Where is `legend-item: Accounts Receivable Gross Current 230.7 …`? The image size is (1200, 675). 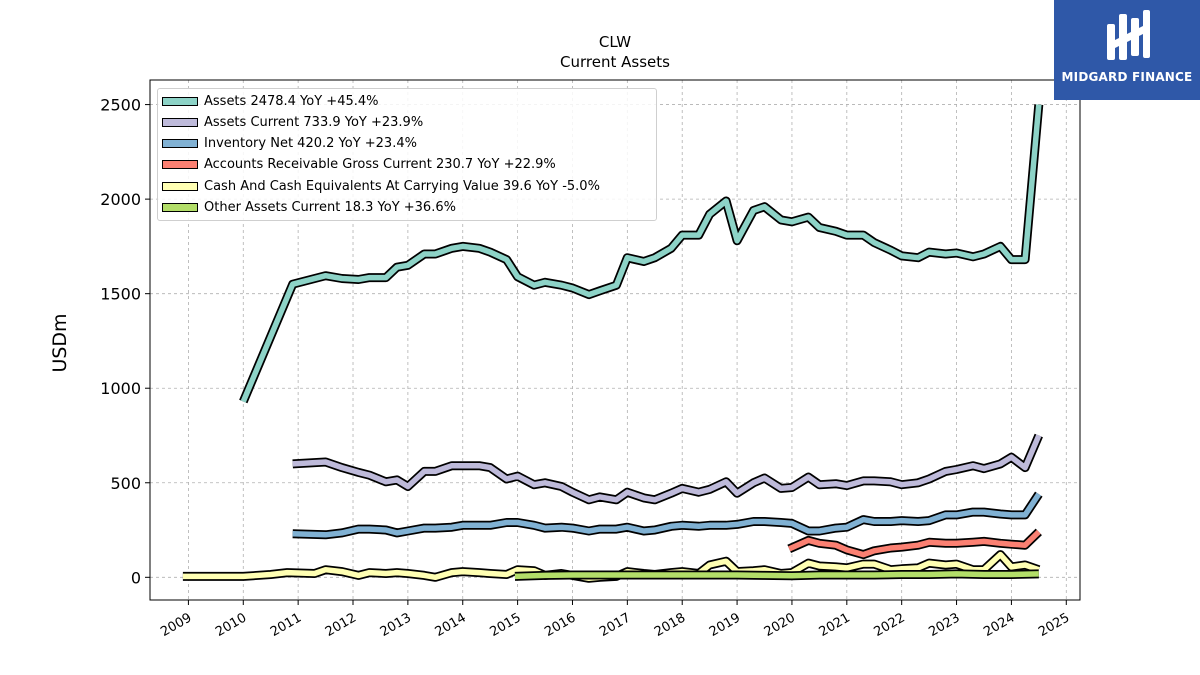
legend-item: Accounts Receivable Gross Current 230.7 … is located at coordinates (359, 165).